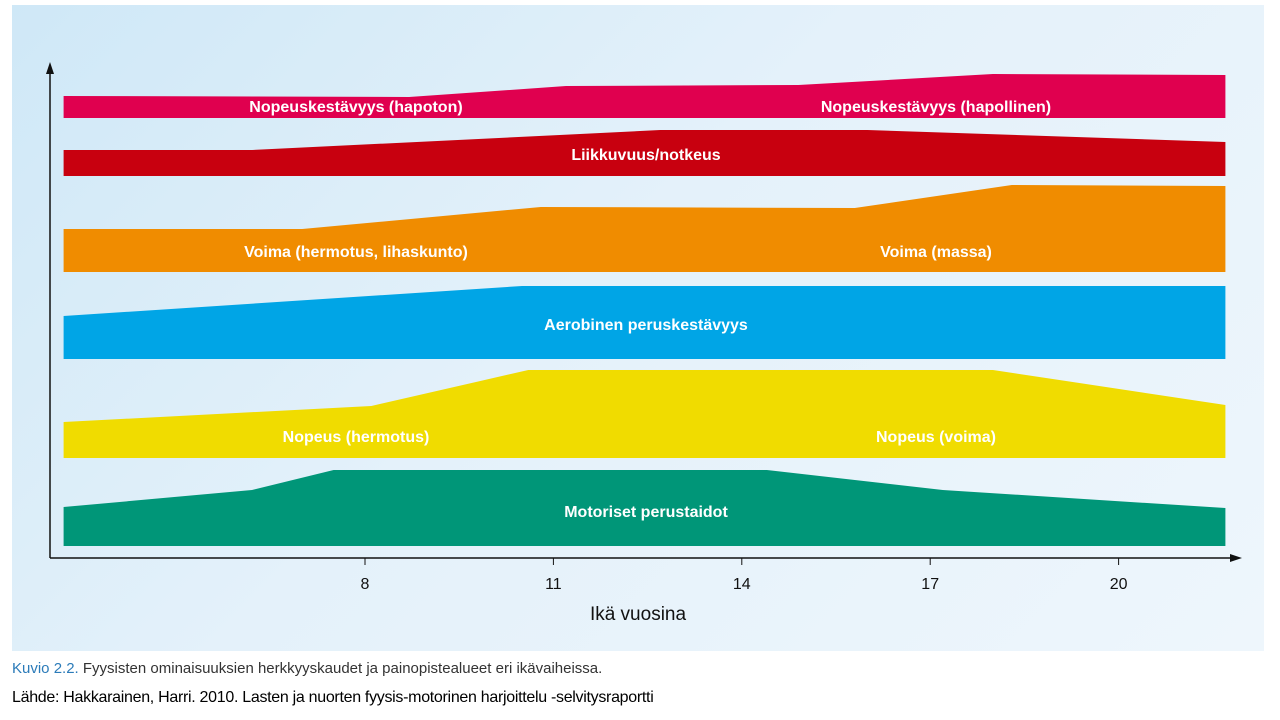  What do you see at coordinates (936, 107) in the screenshot?
I see `band-label: Nopeuskestävyys (hapollinen)` at bounding box center [936, 107].